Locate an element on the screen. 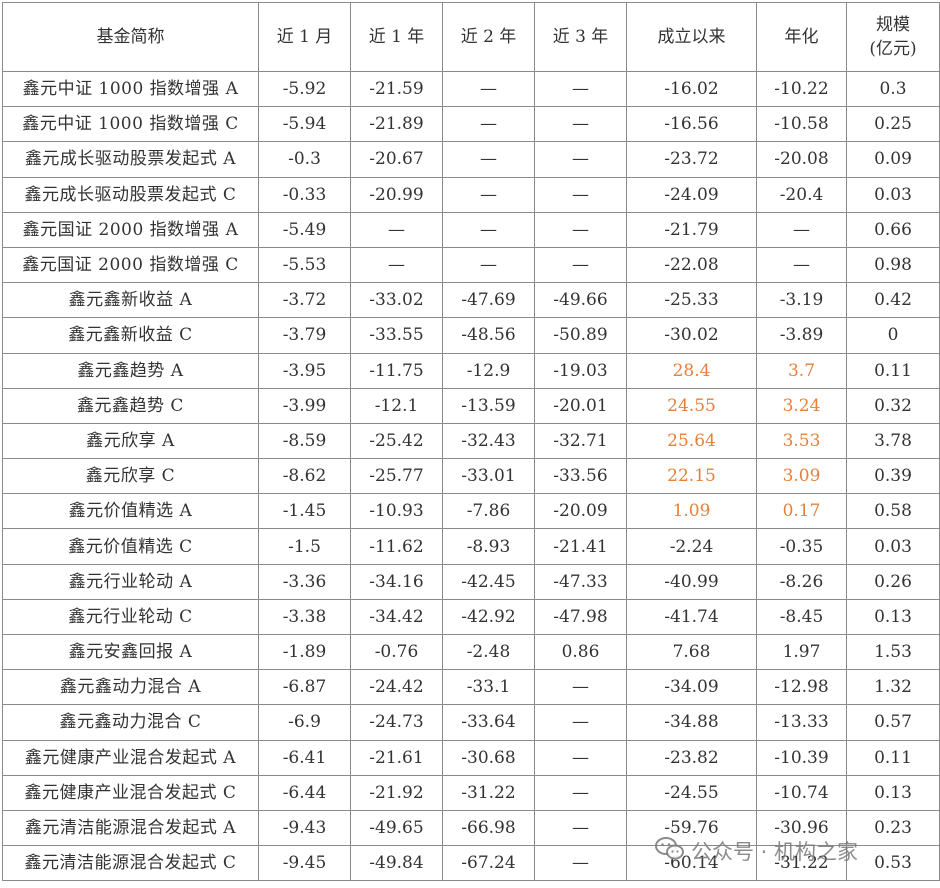  table-cell: -21.59 is located at coordinates (396, 89).